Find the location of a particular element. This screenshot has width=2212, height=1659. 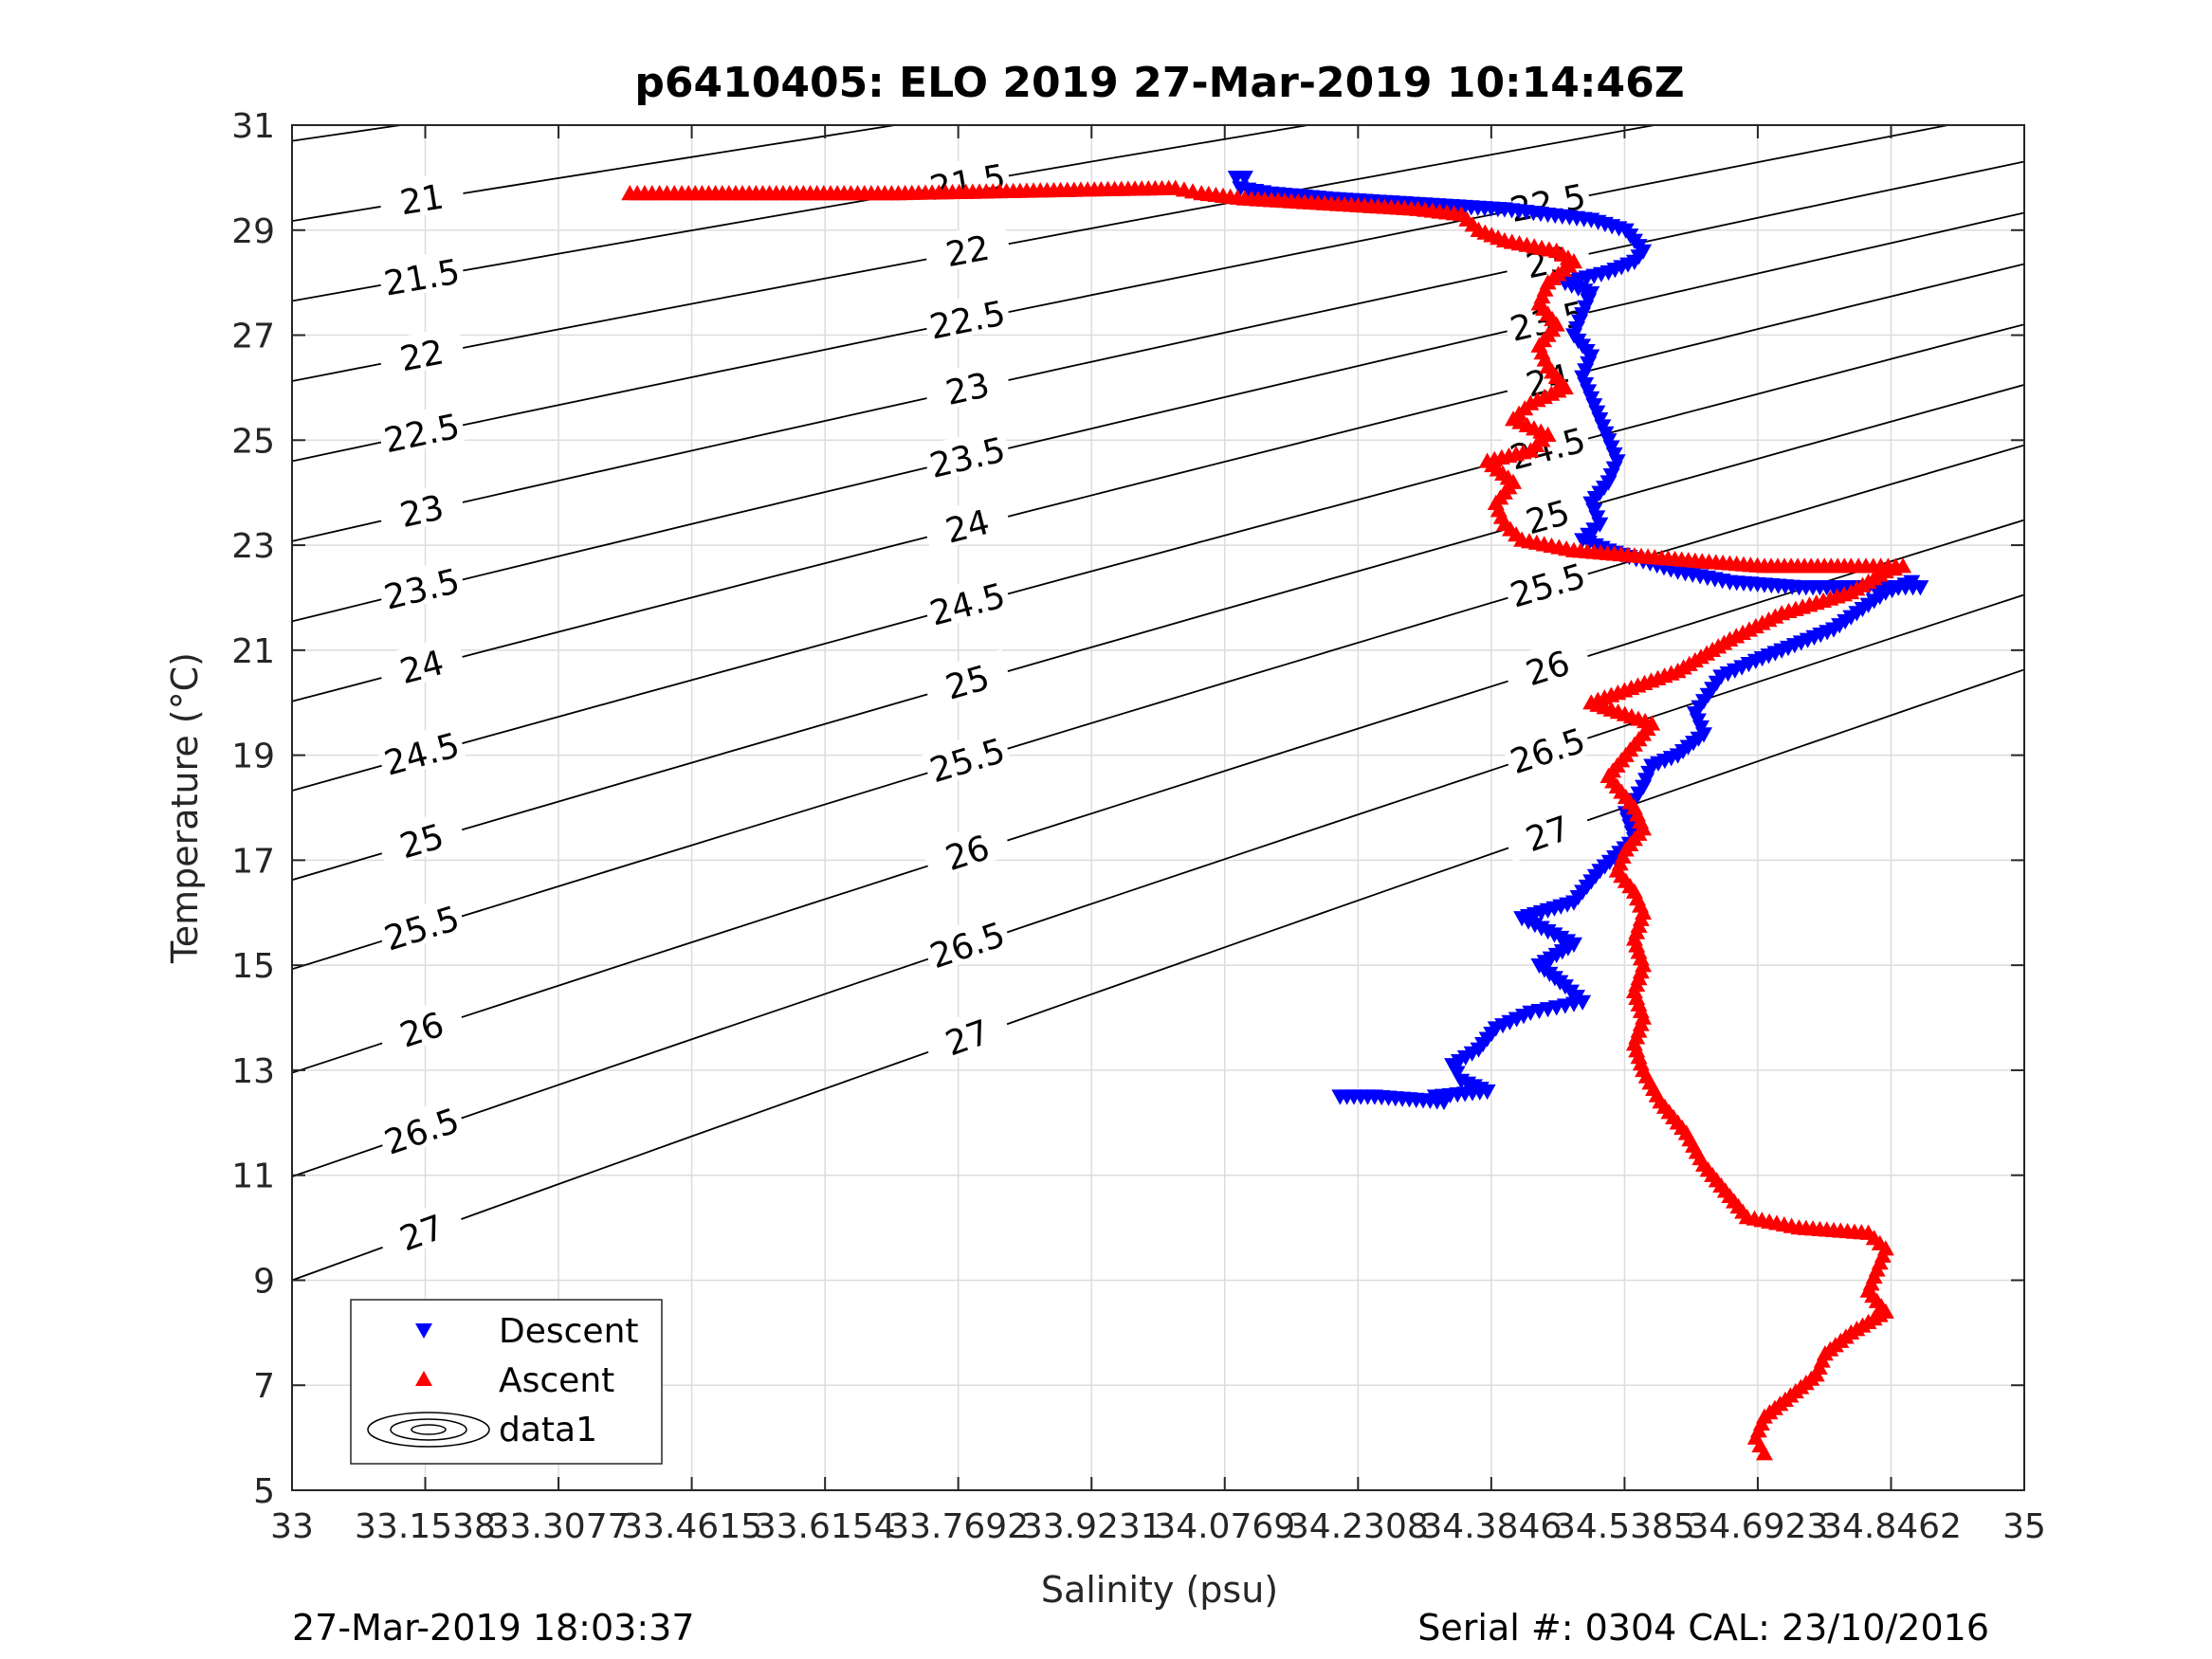

footer-timestamp: 27-Mar-2019 18:03:37 is located at coordinates (493, 1628).